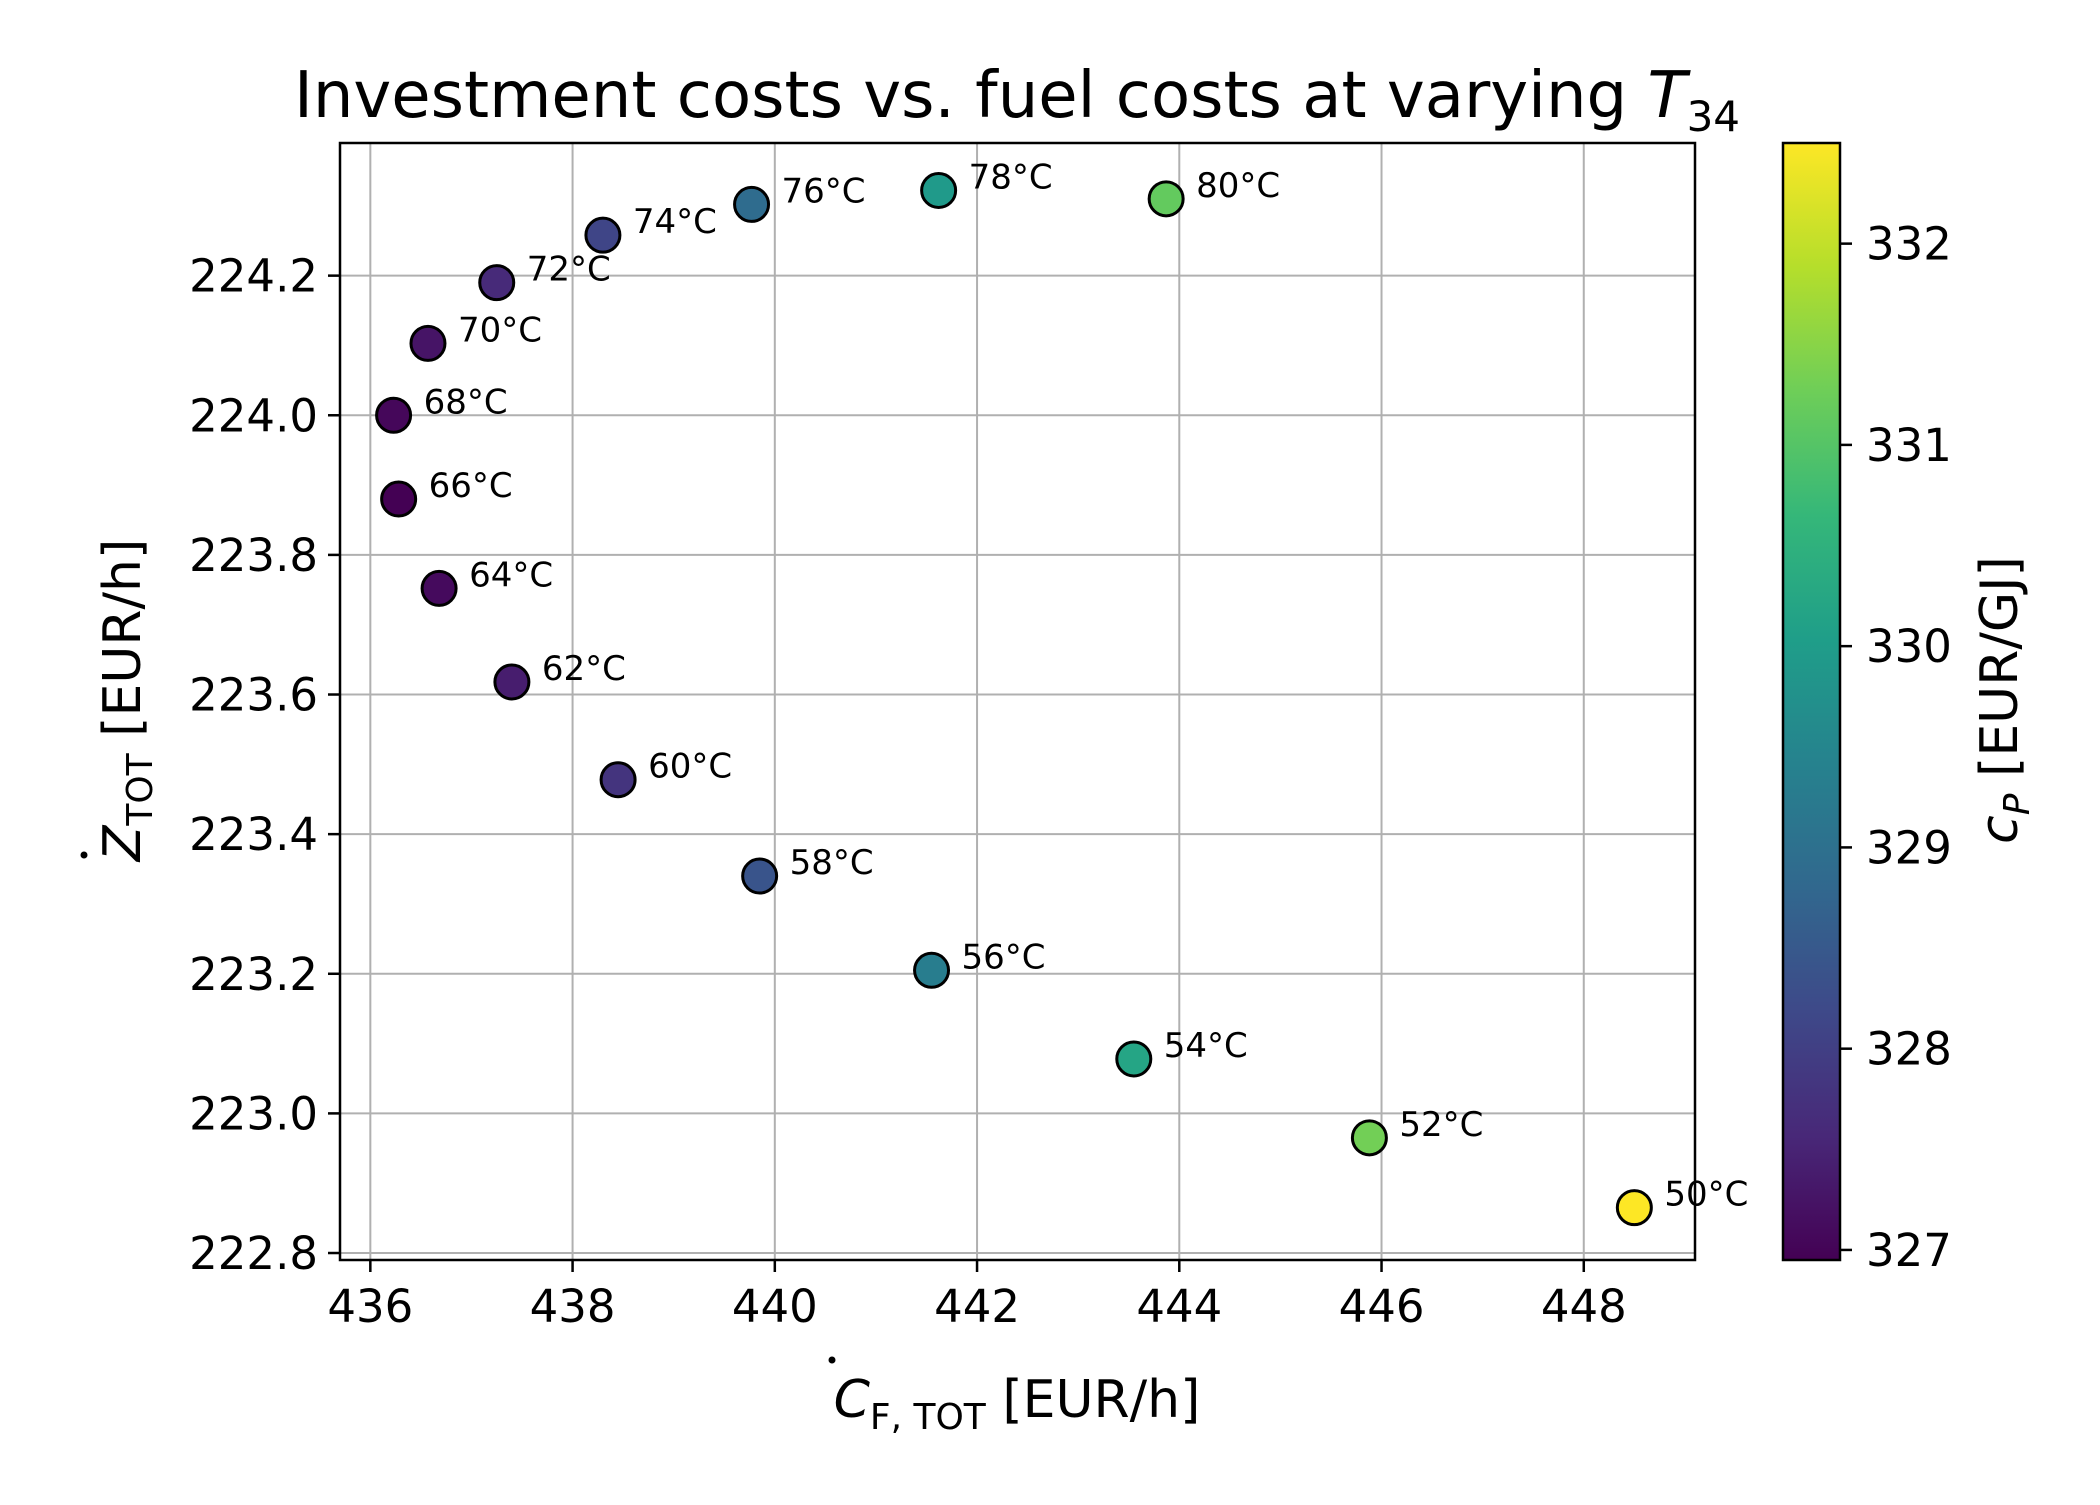 The width and height of the screenshot is (2100, 1505). What do you see at coordinates (500, 330) in the screenshot?
I see `data-point-label: 70°C` at bounding box center [500, 330].